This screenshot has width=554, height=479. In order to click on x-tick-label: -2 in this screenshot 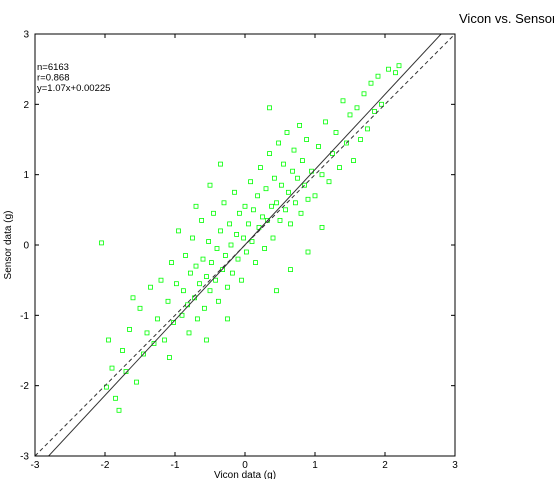, I will do `click(105, 465)`.